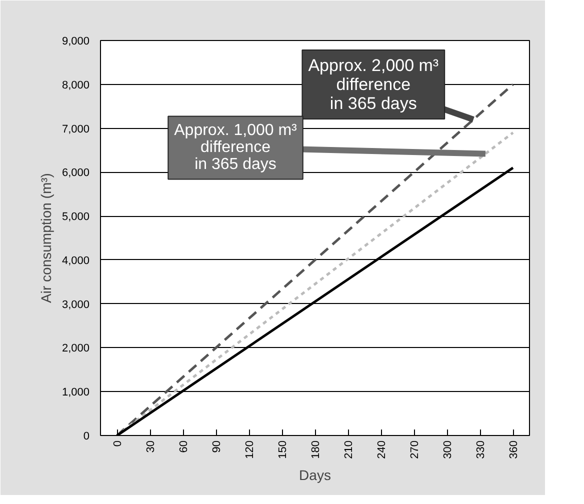  Describe the element at coordinates (46, 238) in the screenshot. I see `y-axis-title: Air consumption (m³)` at that location.